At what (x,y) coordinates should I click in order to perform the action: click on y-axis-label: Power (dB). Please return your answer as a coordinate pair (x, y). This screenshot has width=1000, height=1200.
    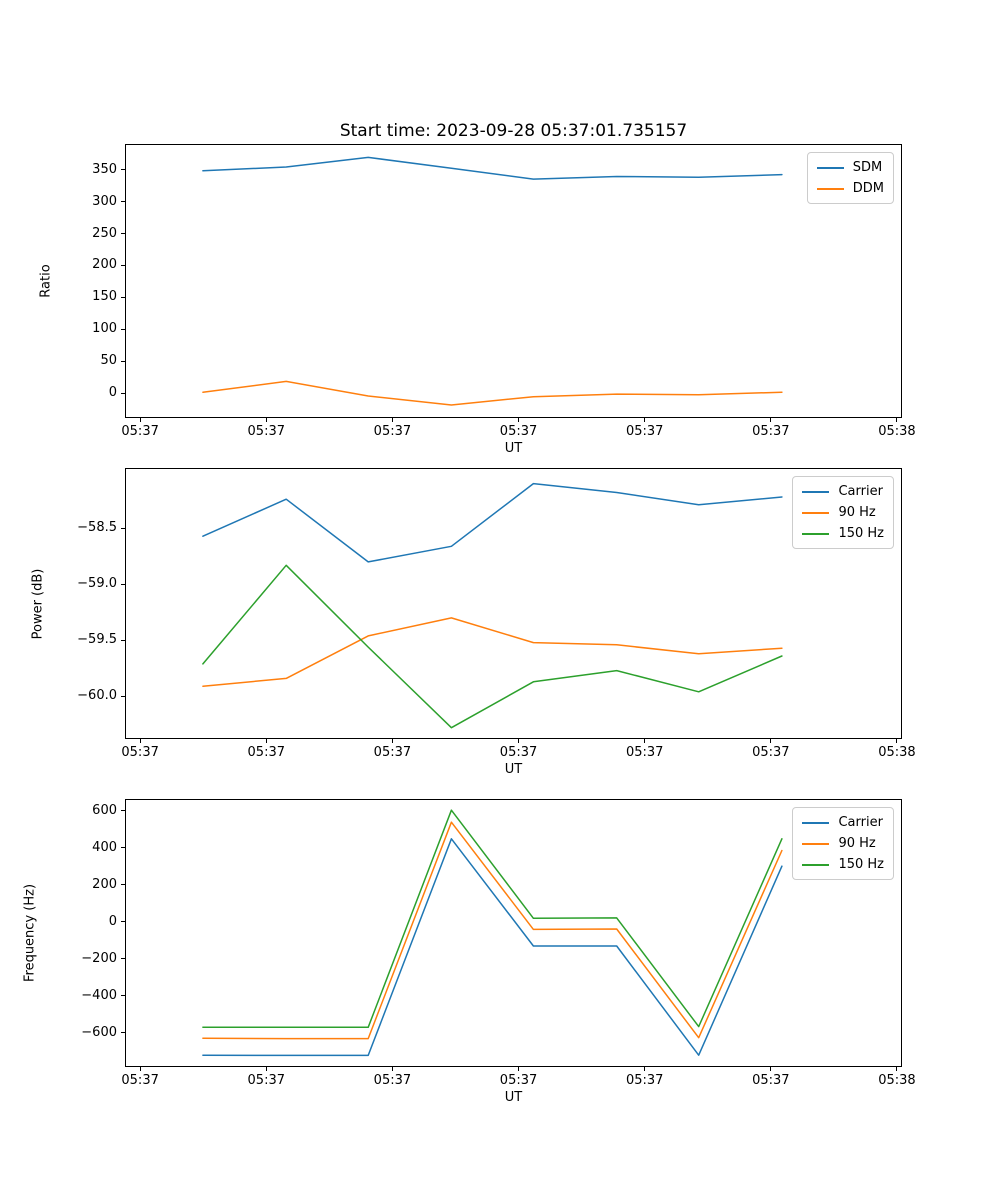
    Looking at the image, I should click on (38, 603).